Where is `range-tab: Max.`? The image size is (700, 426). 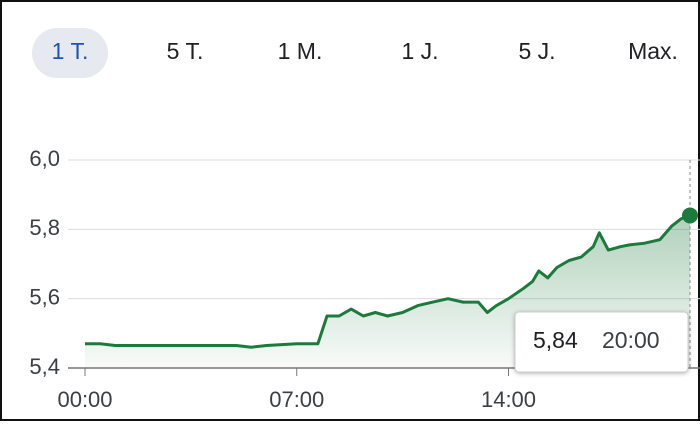
range-tab: Max. is located at coordinates (653, 51).